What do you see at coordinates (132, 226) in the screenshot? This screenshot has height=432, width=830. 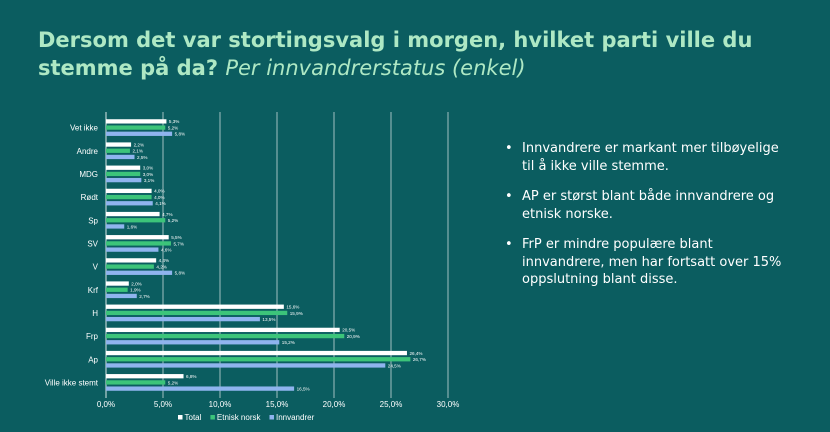 I see `data-label: 1,6%` at bounding box center [132, 226].